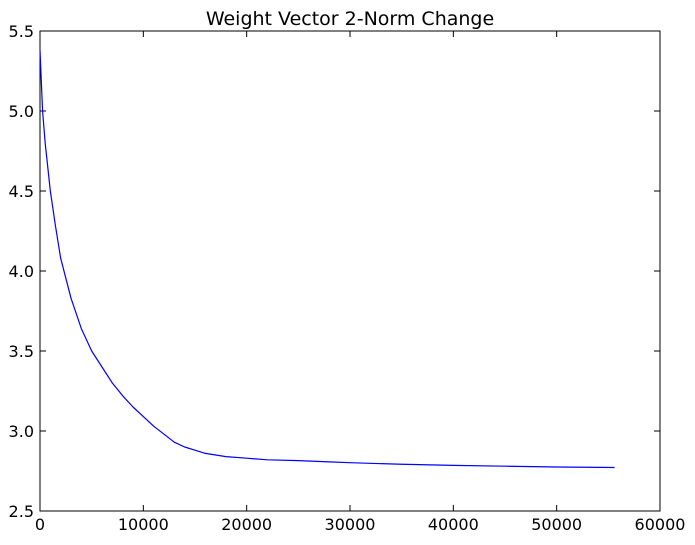 The height and width of the screenshot is (545, 695). I want to click on x-tick-label: 60000, so click(660, 524).